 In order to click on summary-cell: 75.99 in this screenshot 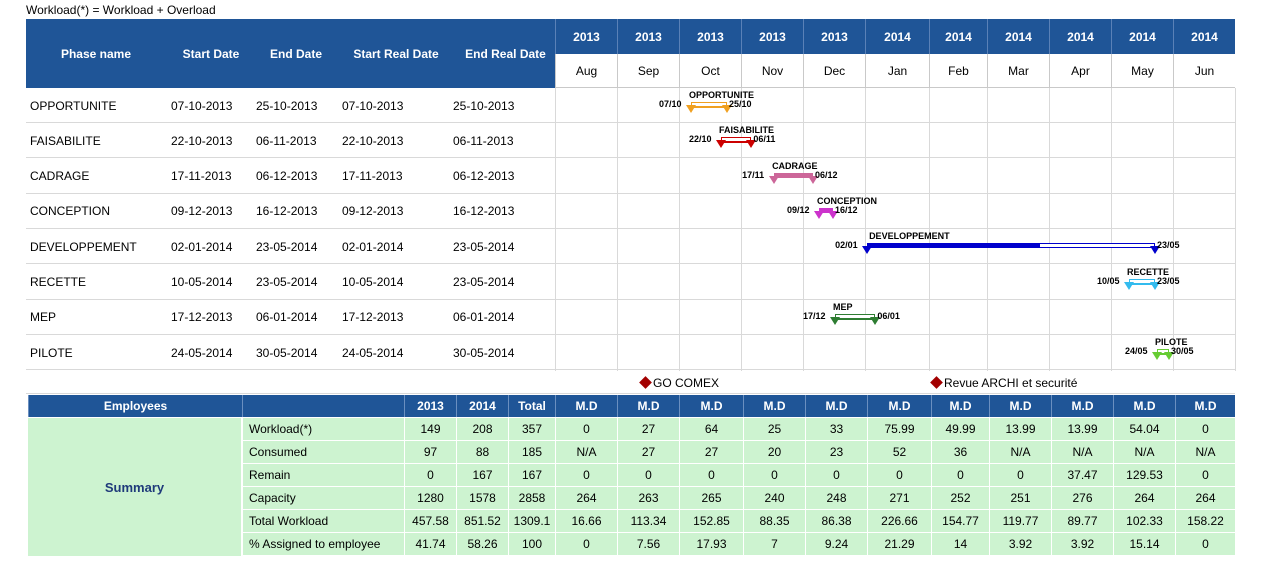, I will do `click(899, 429)`.